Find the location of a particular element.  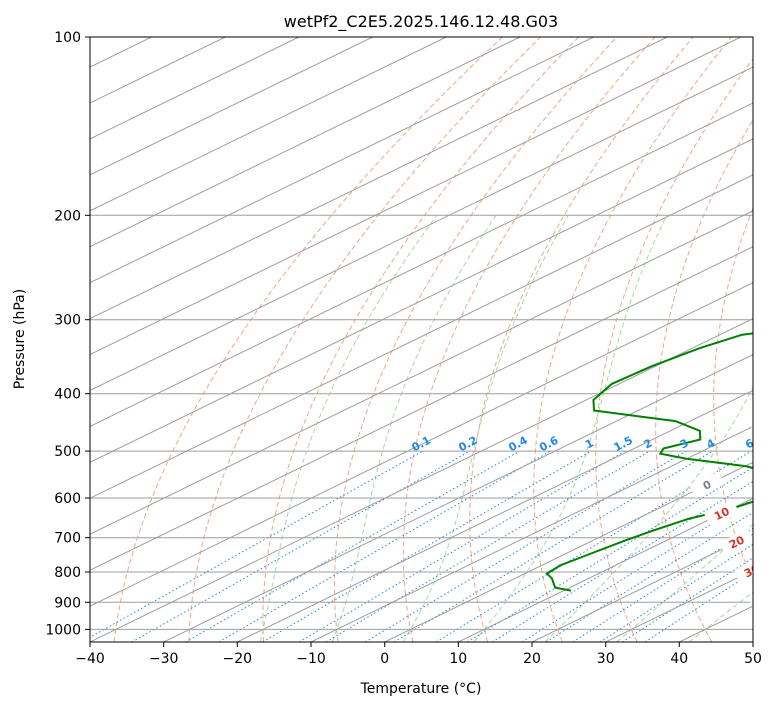

profile-series is located at coordinates (649, 462).